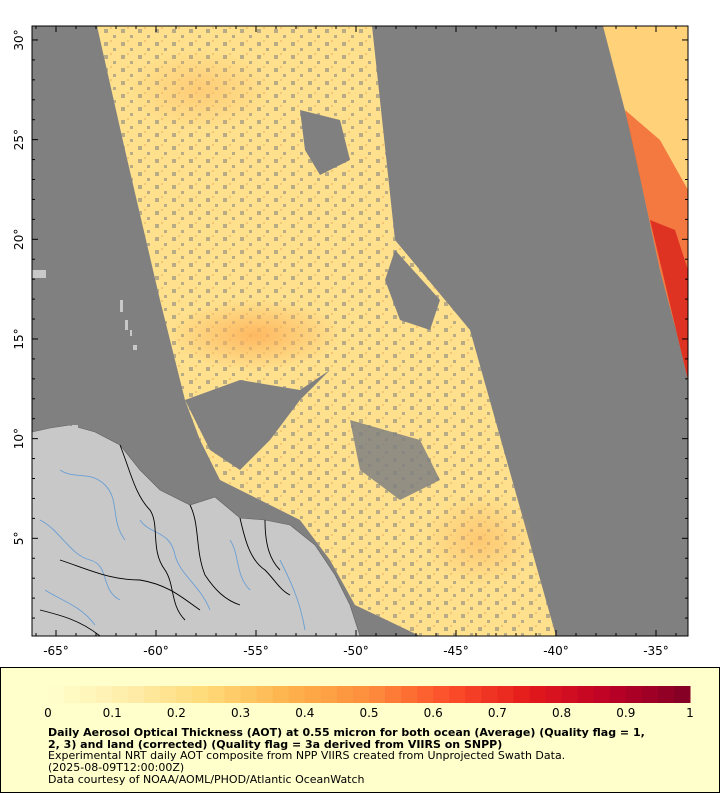 The height and width of the screenshot is (800, 720). What do you see at coordinates (176, 713) in the screenshot?
I see `colorbar-tick-label: 0.2` at bounding box center [176, 713].